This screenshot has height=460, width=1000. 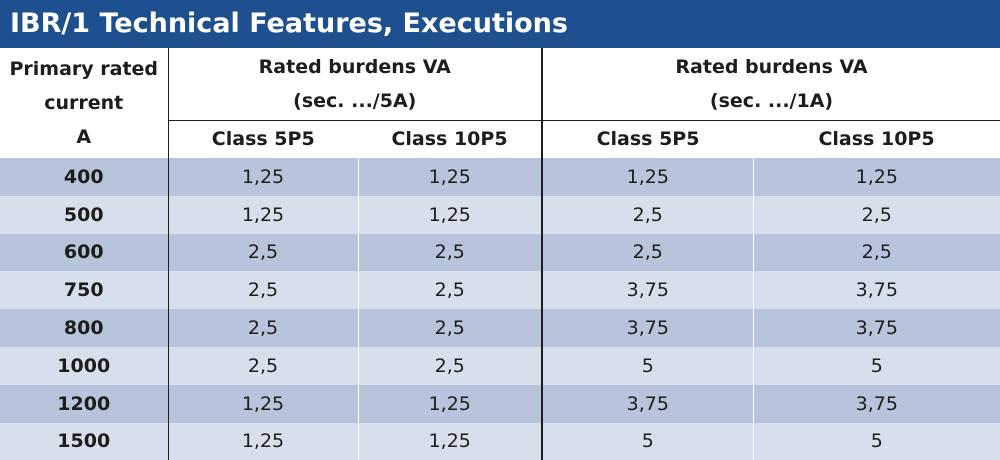 I want to click on page-title: IBR/1 Technical Features, Executions, so click(x=500, y=24).